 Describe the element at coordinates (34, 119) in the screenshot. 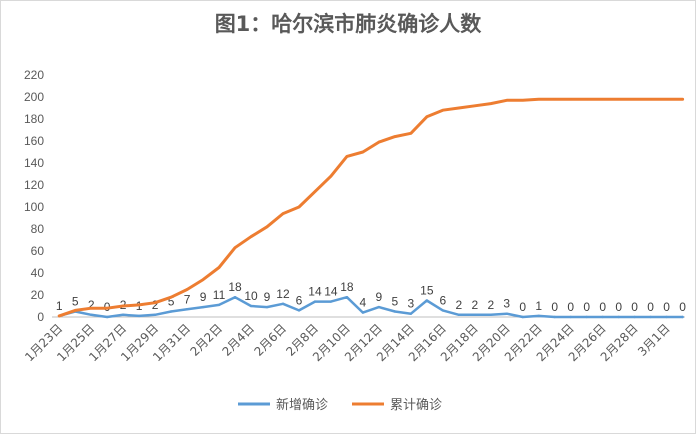

I see `y-tick-label: 180` at that location.